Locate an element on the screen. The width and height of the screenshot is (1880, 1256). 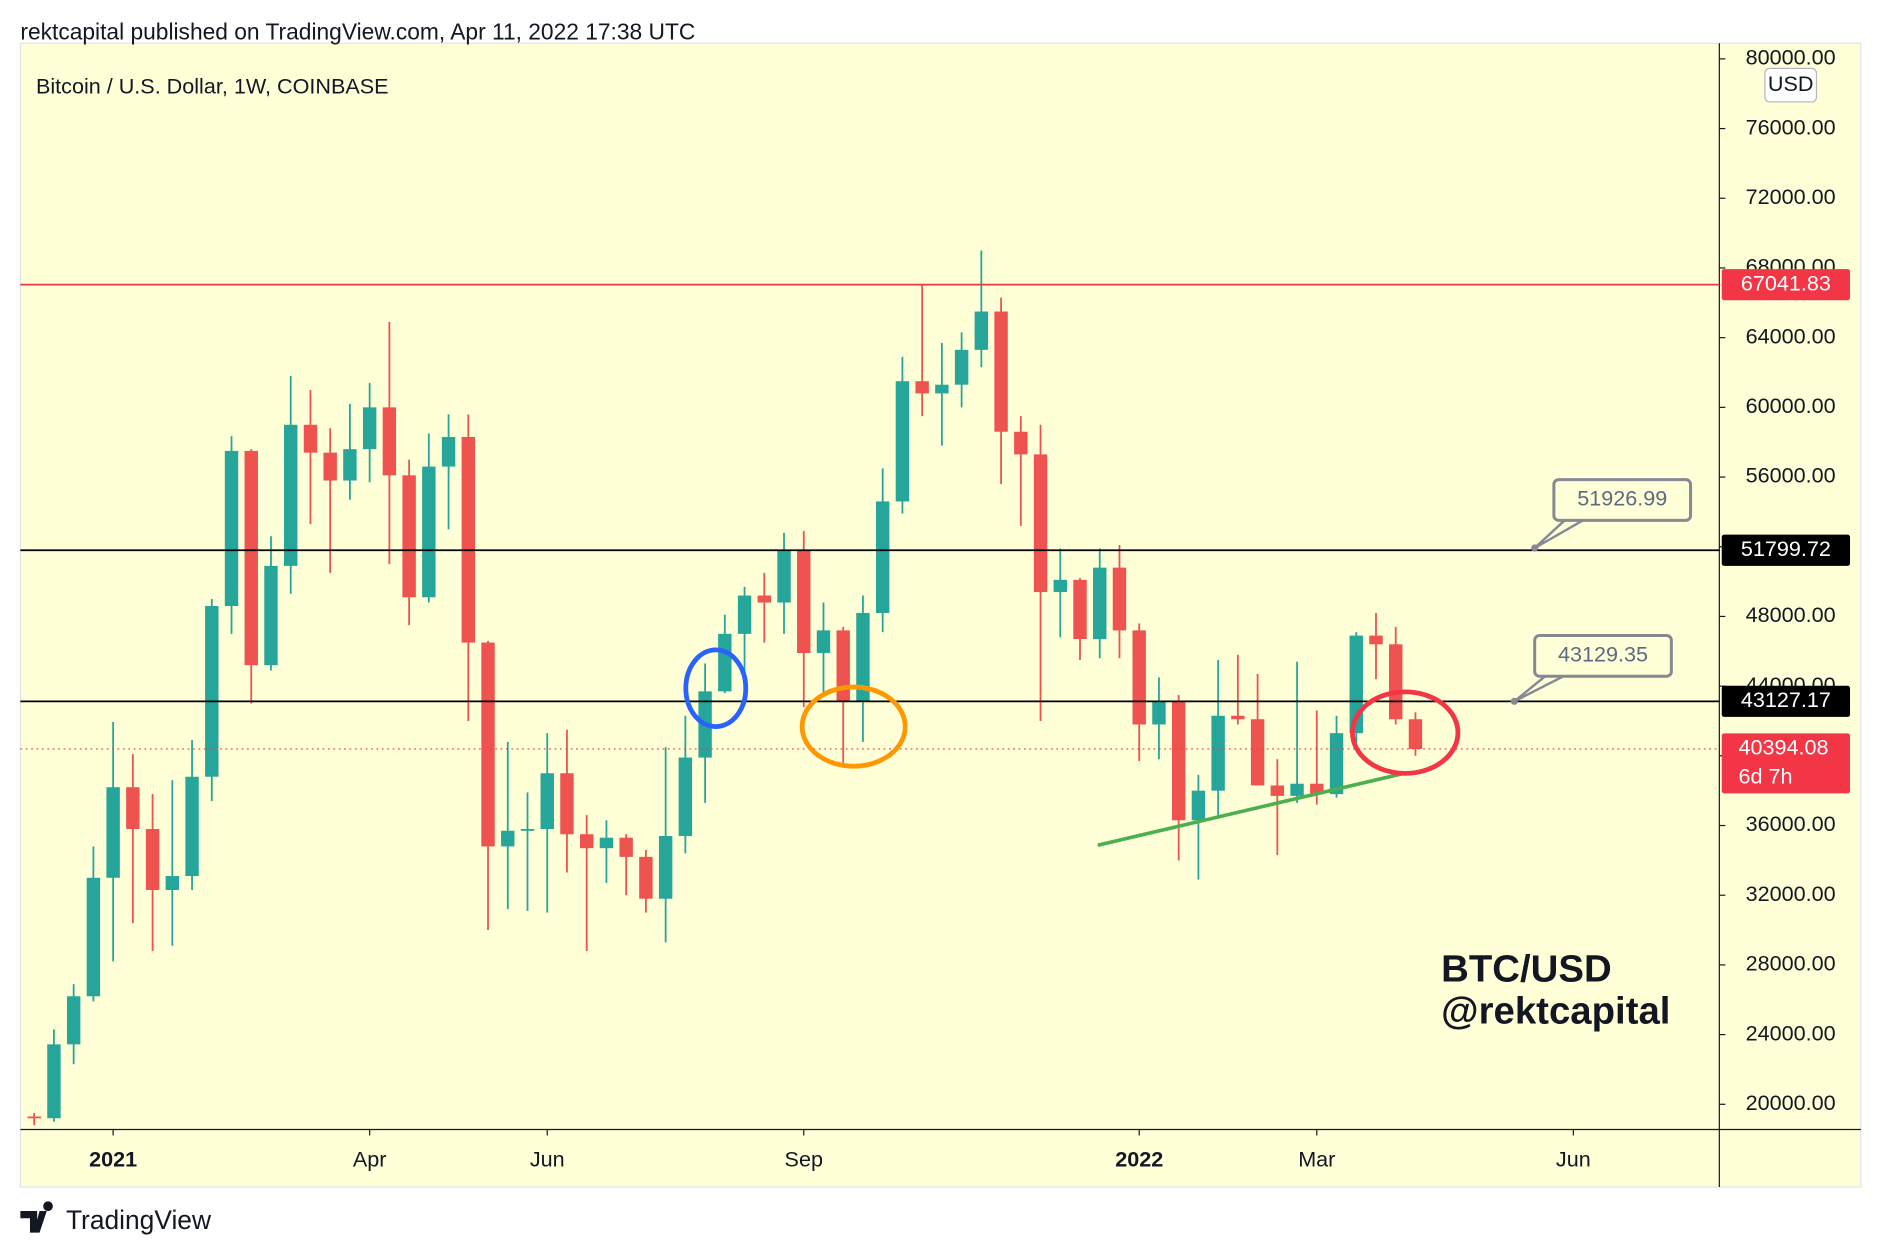
watermark-line: @rektcapital is located at coordinates (1555, 1010).